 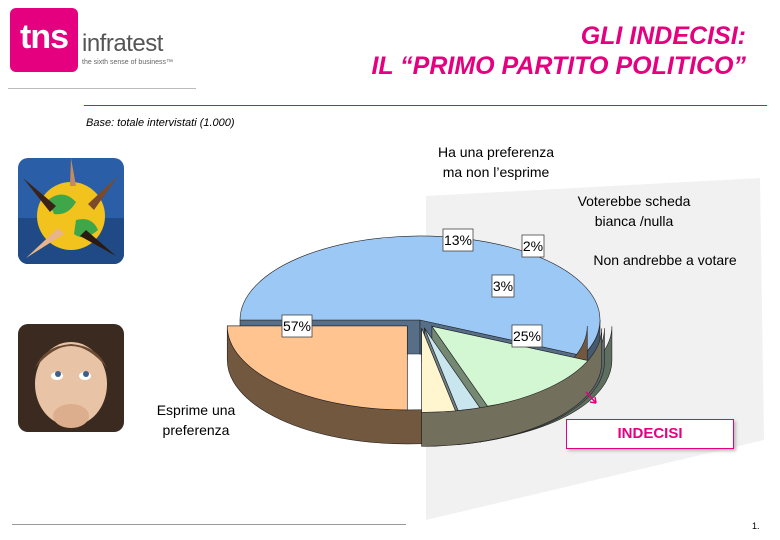 I want to click on base-note: Base: totale intervistati (1.000), so click(x=160, y=123).